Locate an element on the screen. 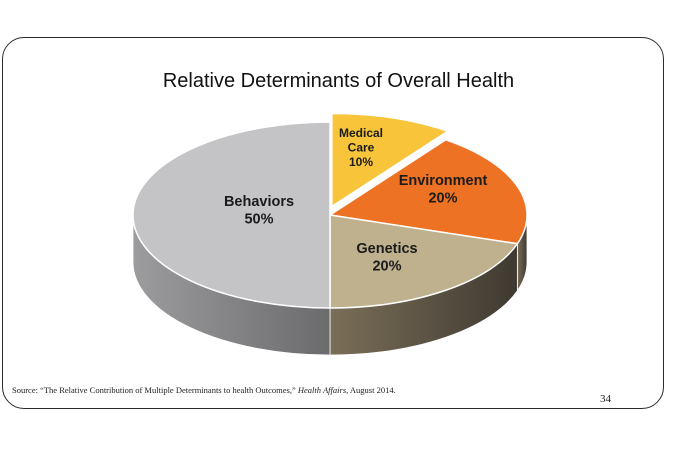  pie-slice-behaviors is located at coordinates (231, 215).